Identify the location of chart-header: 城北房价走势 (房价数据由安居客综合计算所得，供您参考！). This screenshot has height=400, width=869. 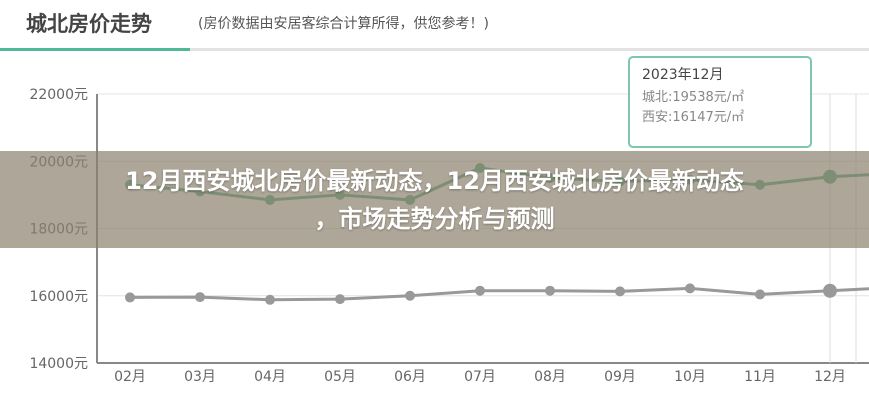
(434, 25).